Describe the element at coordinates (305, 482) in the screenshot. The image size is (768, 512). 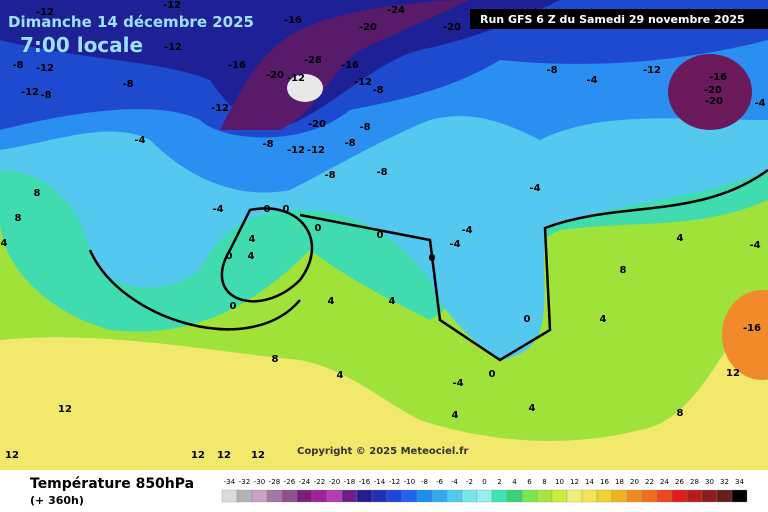
I see `colorbar-label: -24` at that location.